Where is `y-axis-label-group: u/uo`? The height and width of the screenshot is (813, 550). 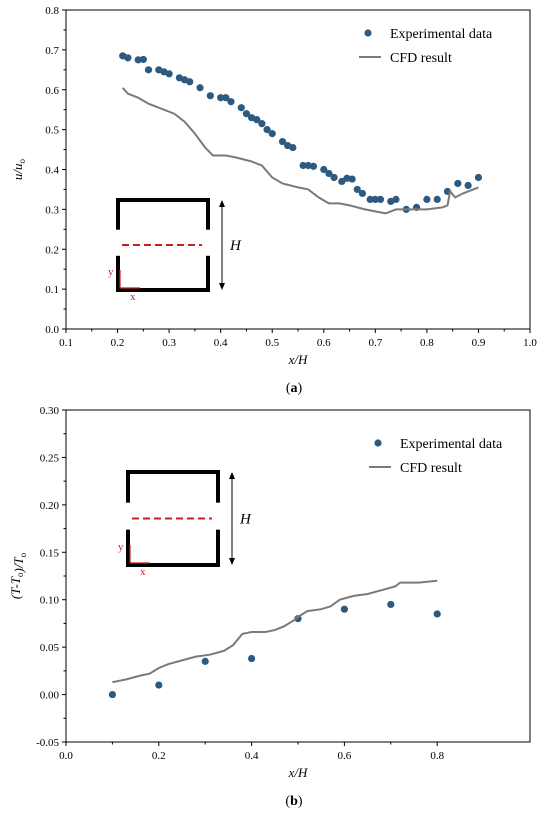 y-axis-label-group: u/uo is located at coordinates (18, 169).